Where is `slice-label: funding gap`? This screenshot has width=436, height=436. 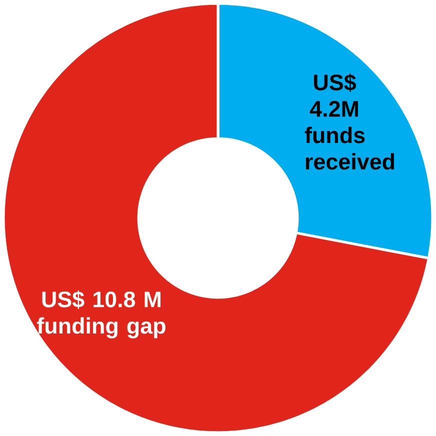
slice-label: funding gap is located at coordinates (101, 327).